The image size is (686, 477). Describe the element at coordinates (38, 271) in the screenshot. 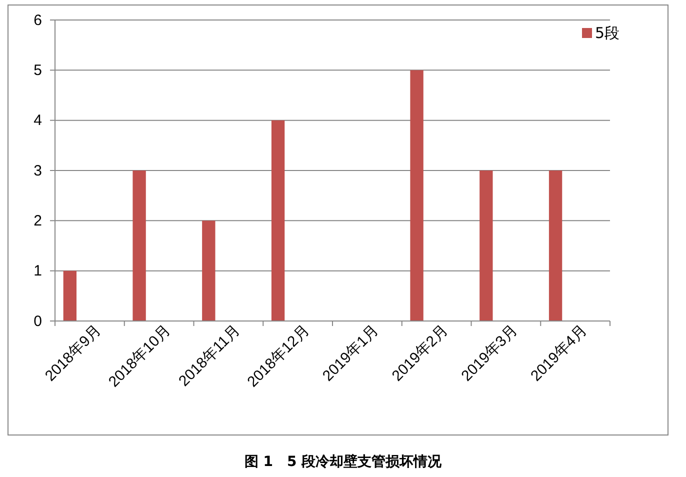

I see `y-tick-label: 1` at that location.